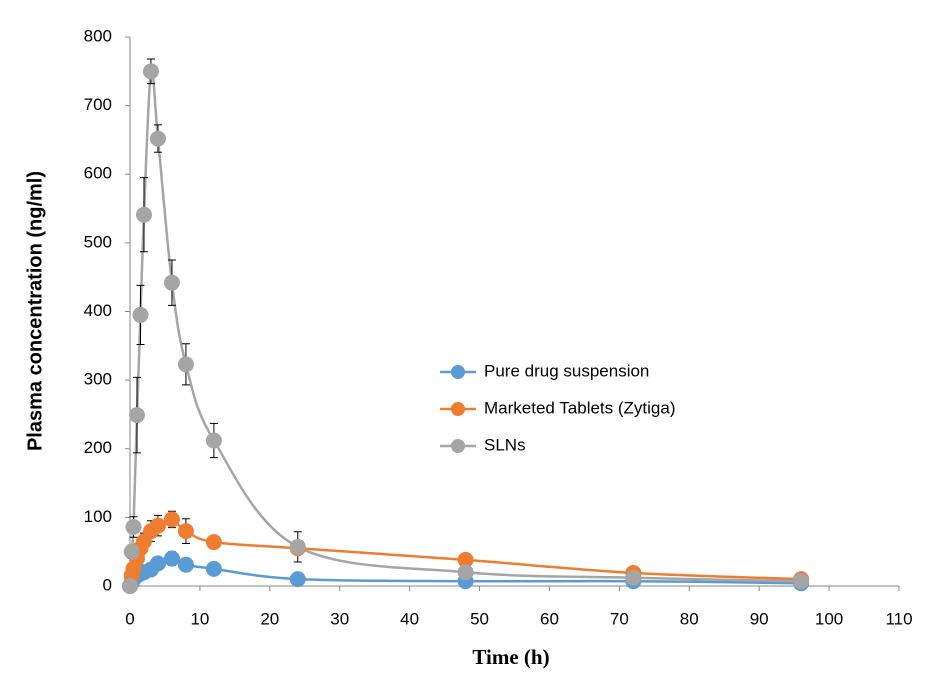 The width and height of the screenshot is (936, 678). What do you see at coordinates (199, 618) in the screenshot?
I see `x-tick-label: 10` at bounding box center [199, 618].